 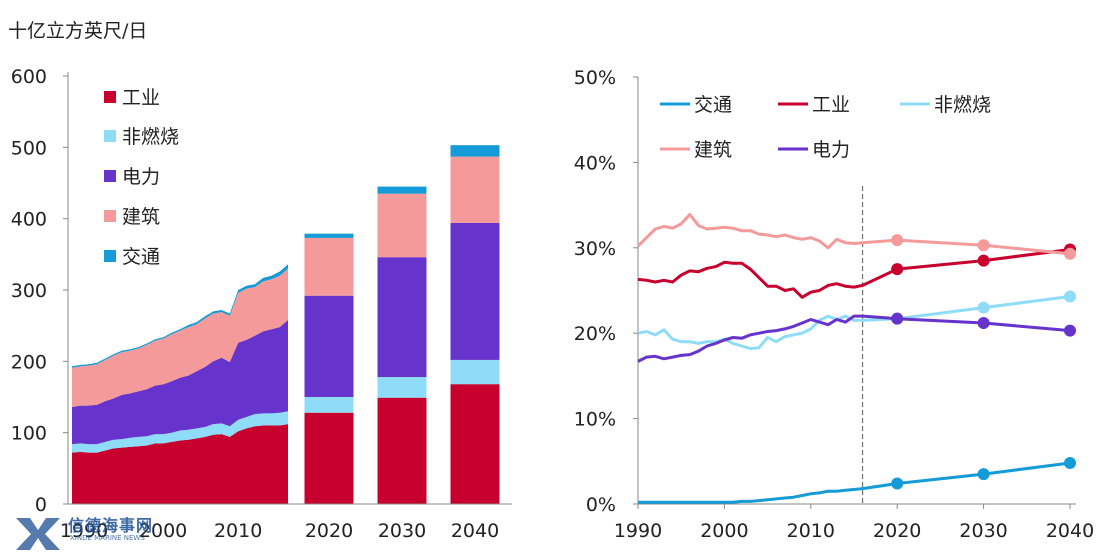 What do you see at coordinates (402, 190) in the screenshot?
I see `bar-transport-2030` at bounding box center [402, 190].